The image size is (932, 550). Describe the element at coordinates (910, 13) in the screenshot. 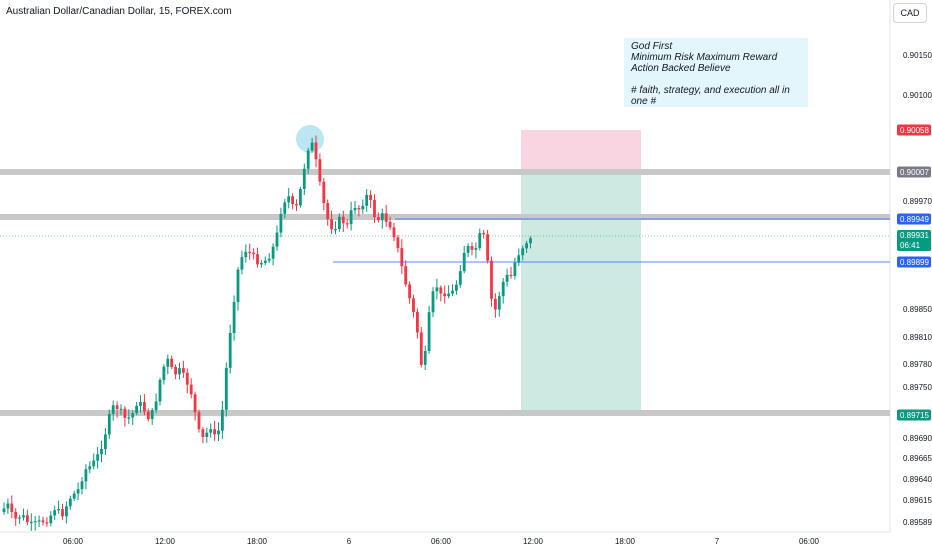

I see `currency-button: CAD` at that location.